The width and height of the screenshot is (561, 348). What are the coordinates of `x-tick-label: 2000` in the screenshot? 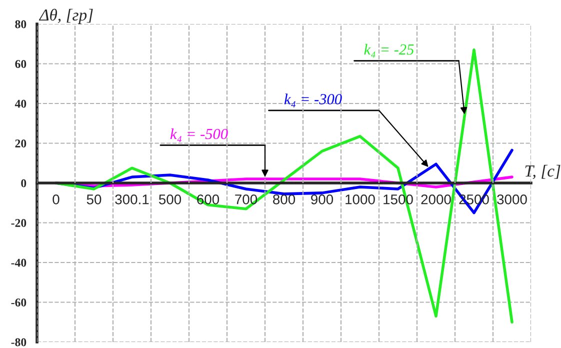 It's located at (436, 199).